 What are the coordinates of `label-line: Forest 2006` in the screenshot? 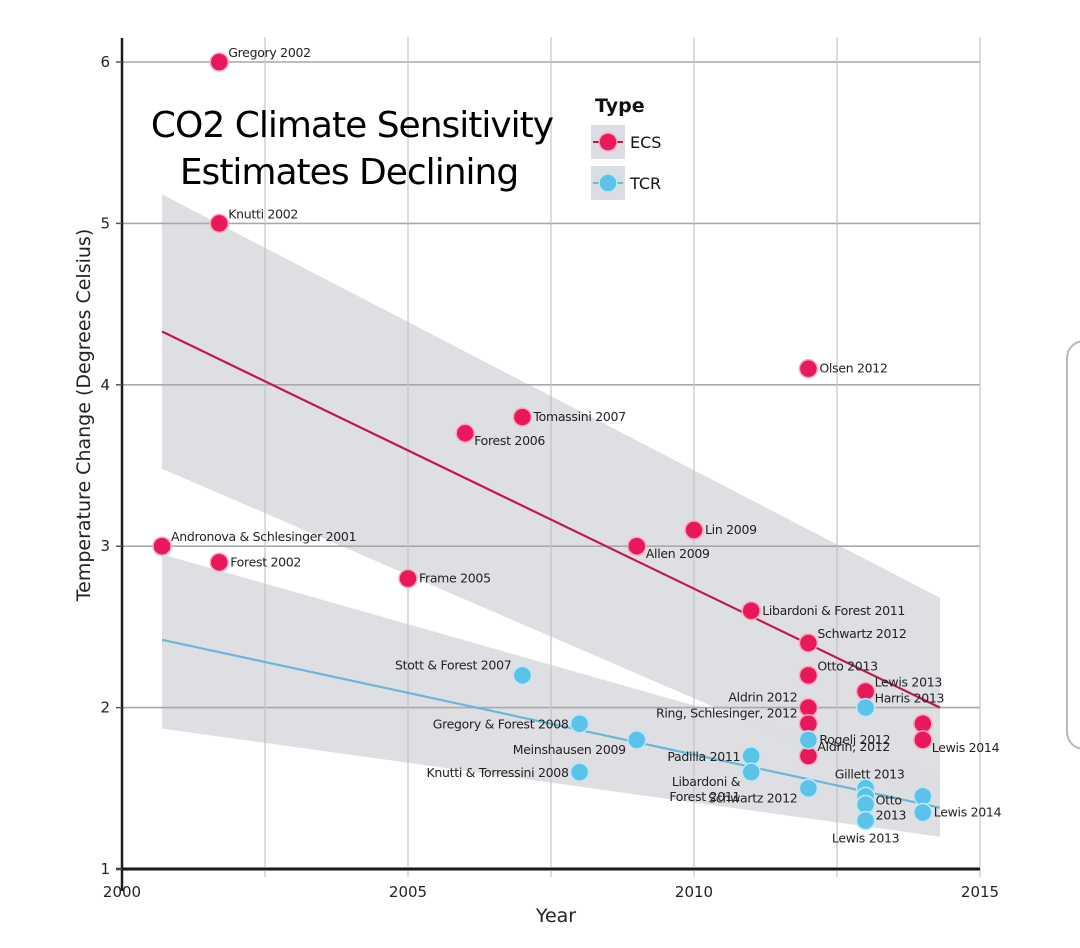 It's located at (509, 440).